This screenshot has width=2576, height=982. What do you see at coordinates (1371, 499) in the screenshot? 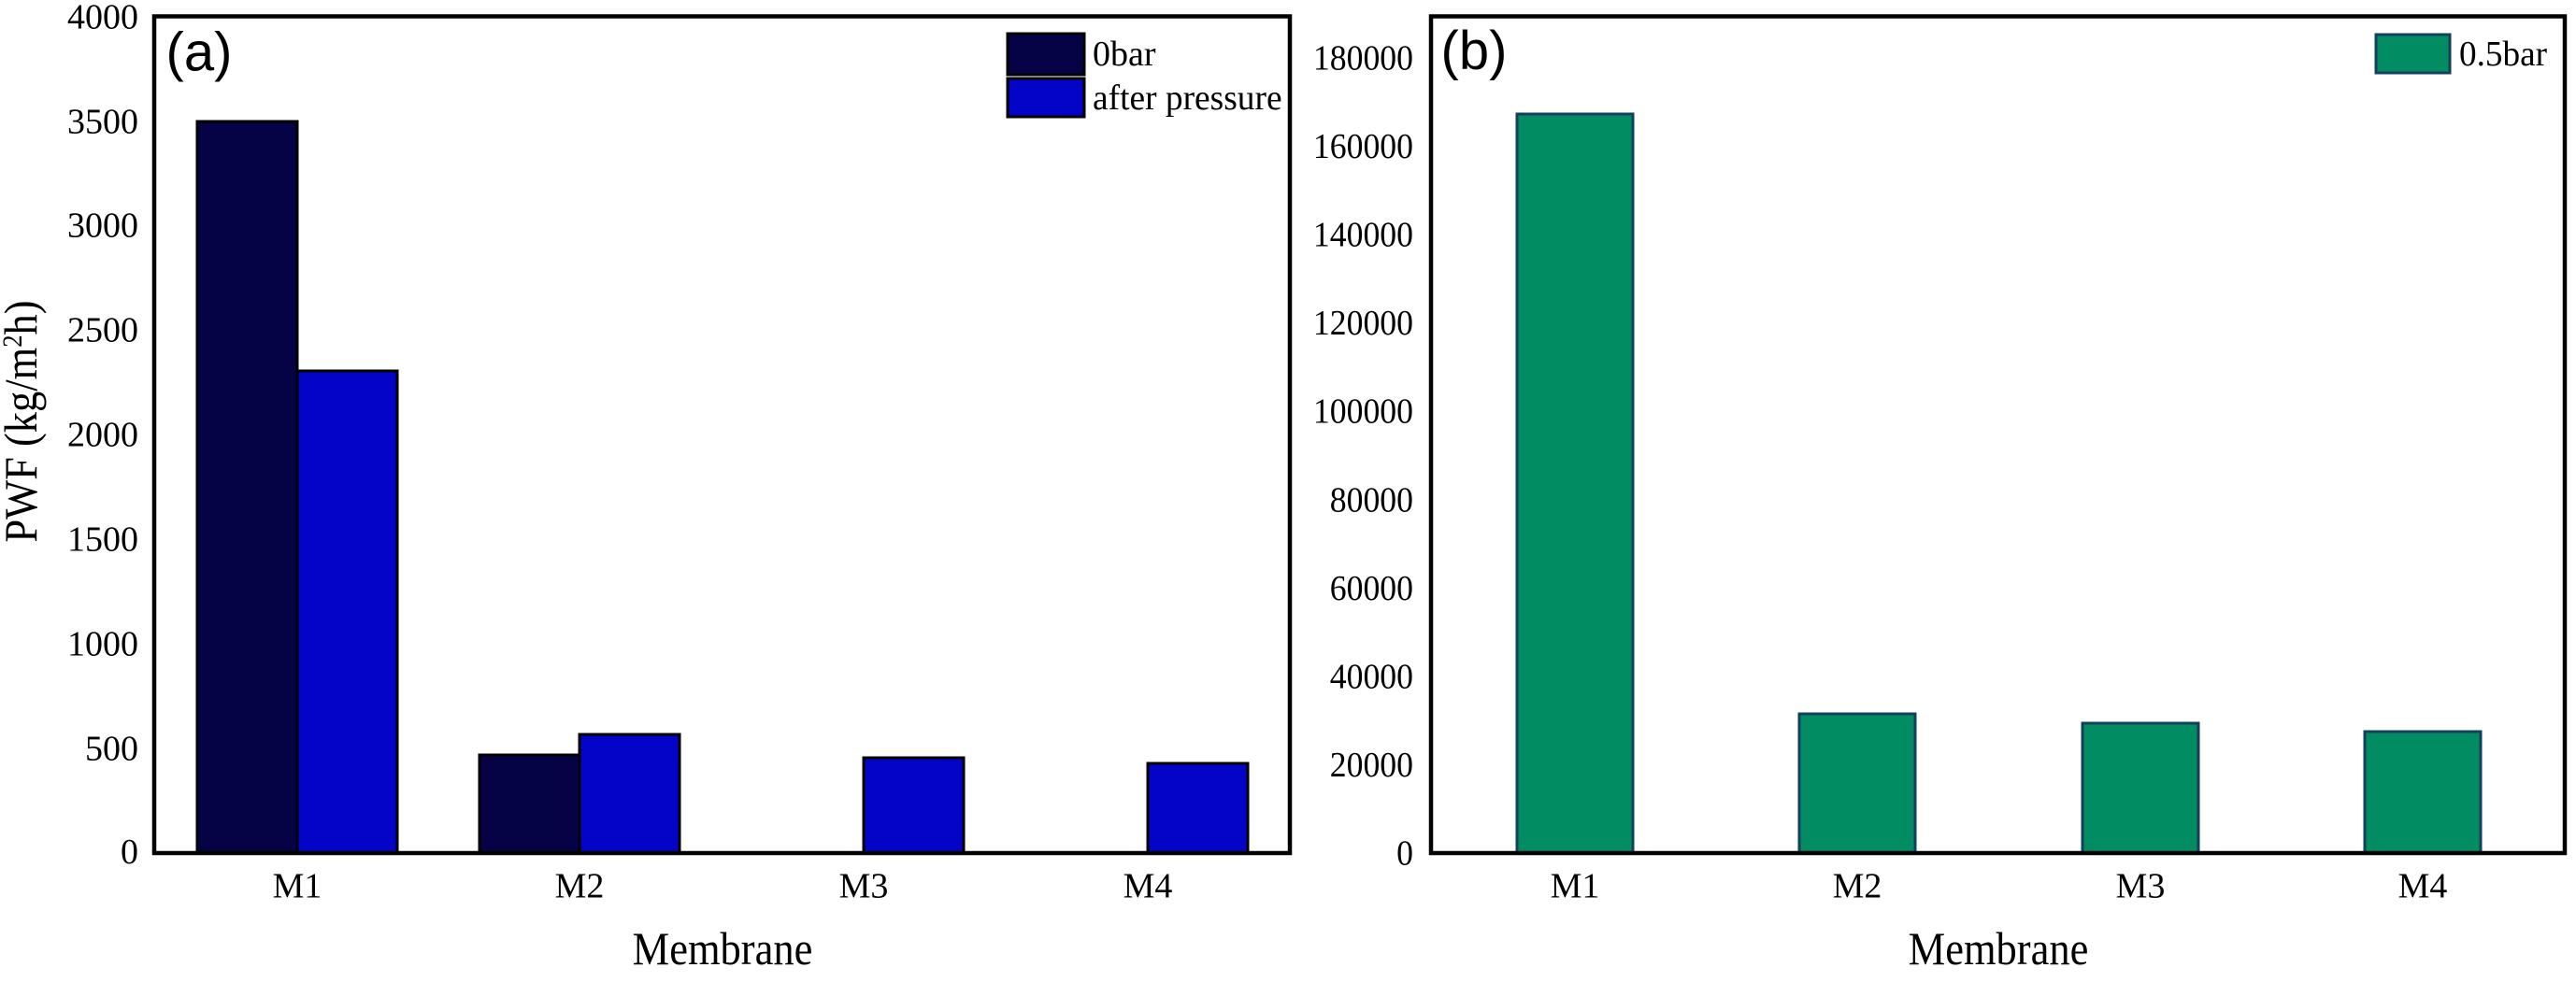
I see `svg-text: 80000` at bounding box center [1371, 499].